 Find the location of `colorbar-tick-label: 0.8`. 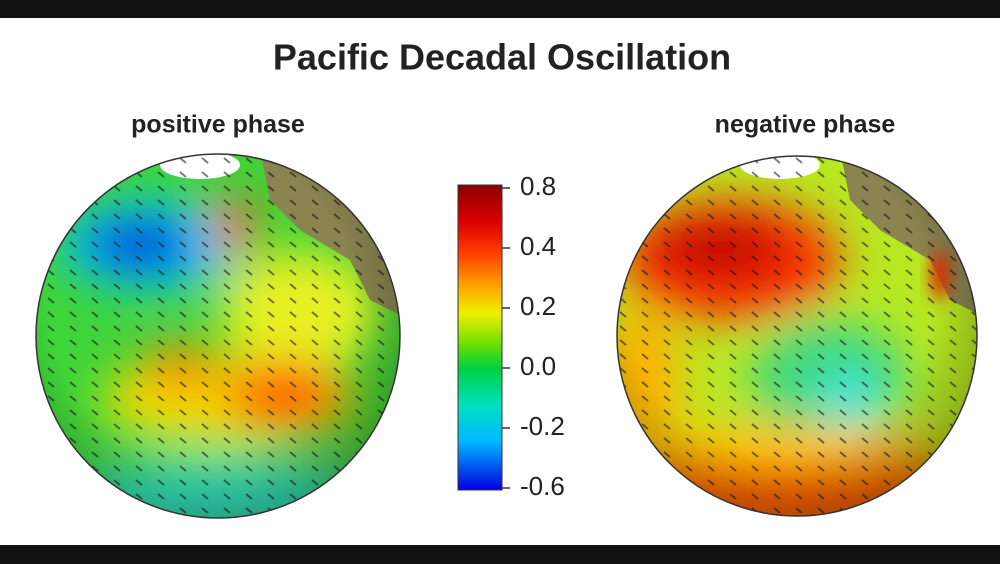

colorbar-tick-label: 0.8 is located at coordinates (538, 186).